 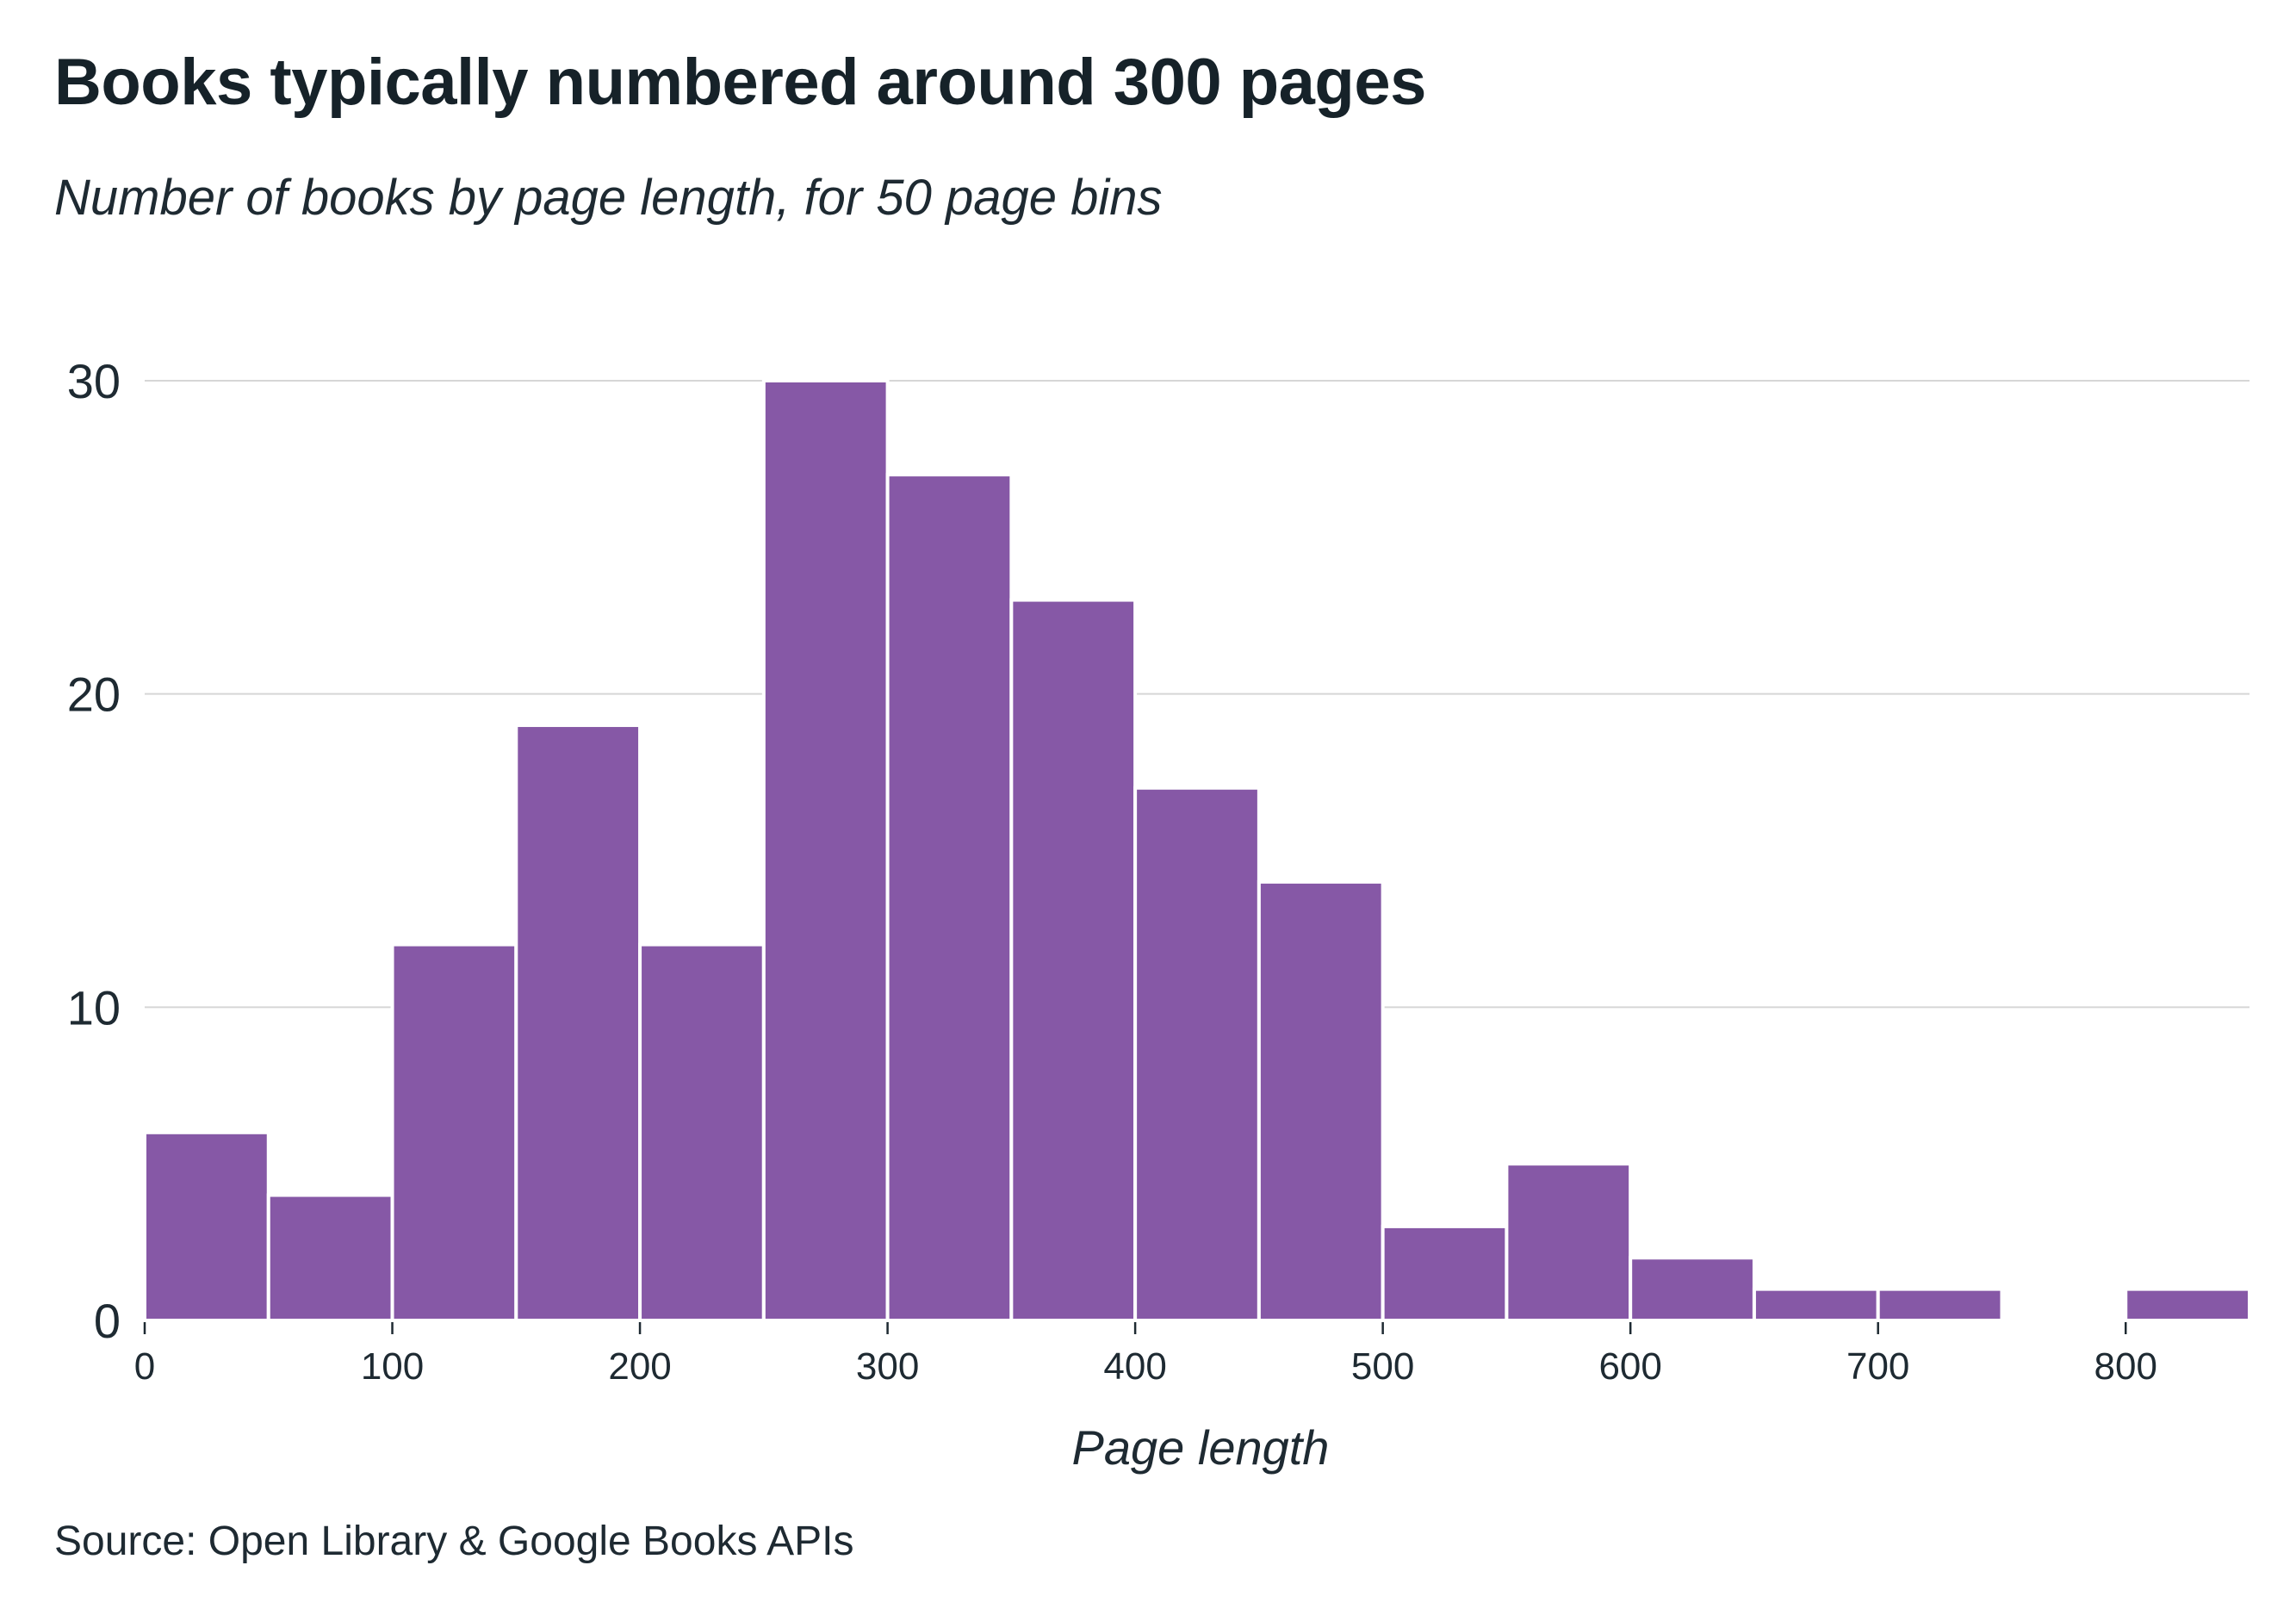 What do you see at coordinates (1134, 1366) in the screenshot?
I see `x-tick-label: 400` at bounding box center [1134, 1366].